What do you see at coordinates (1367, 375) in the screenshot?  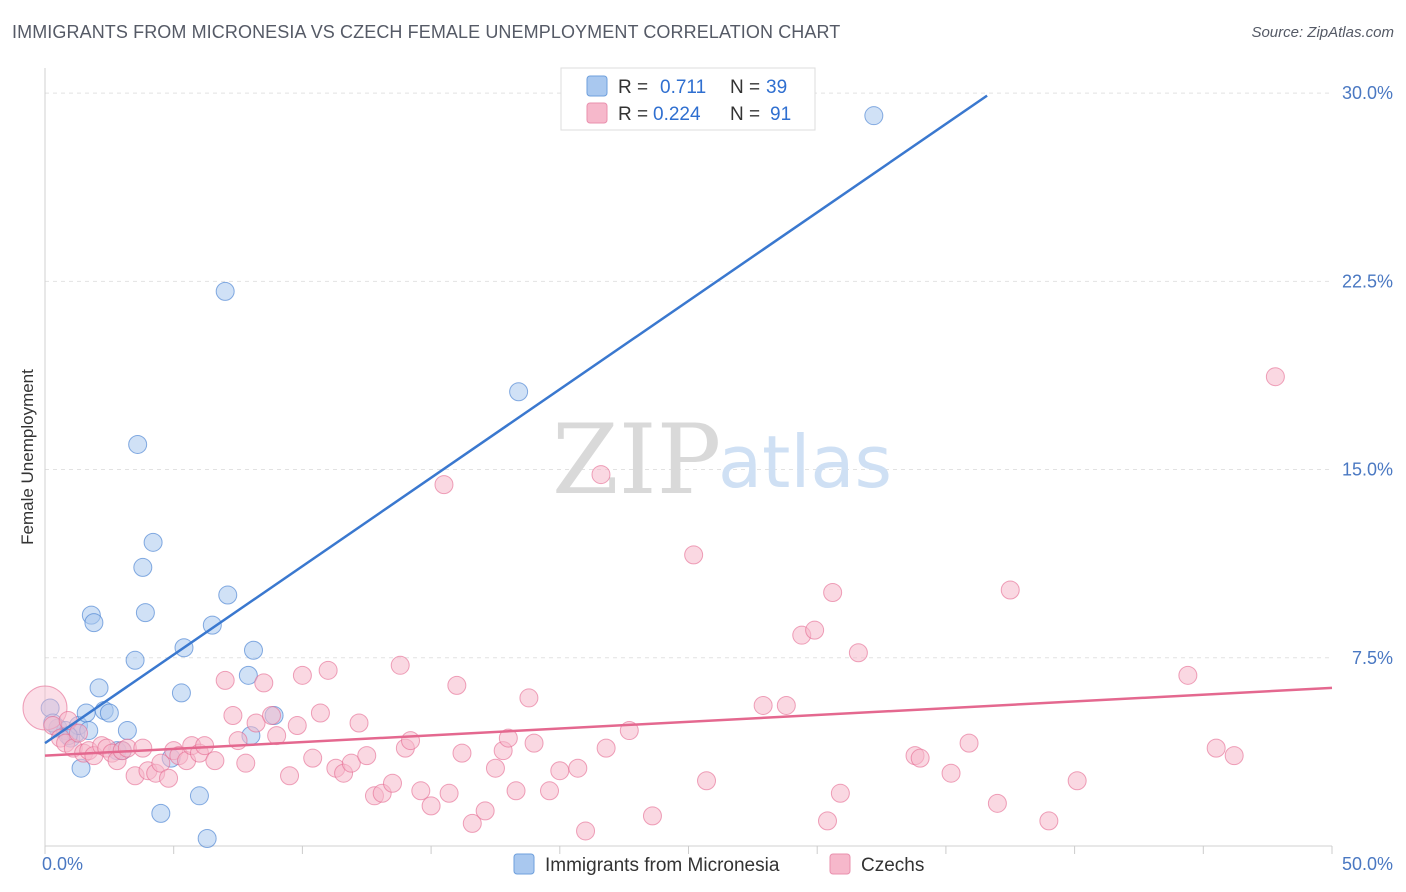 I see `y-ticks: 7.5% 15.0% 22.5% 30.0%` at bounding box center [1367, 375].